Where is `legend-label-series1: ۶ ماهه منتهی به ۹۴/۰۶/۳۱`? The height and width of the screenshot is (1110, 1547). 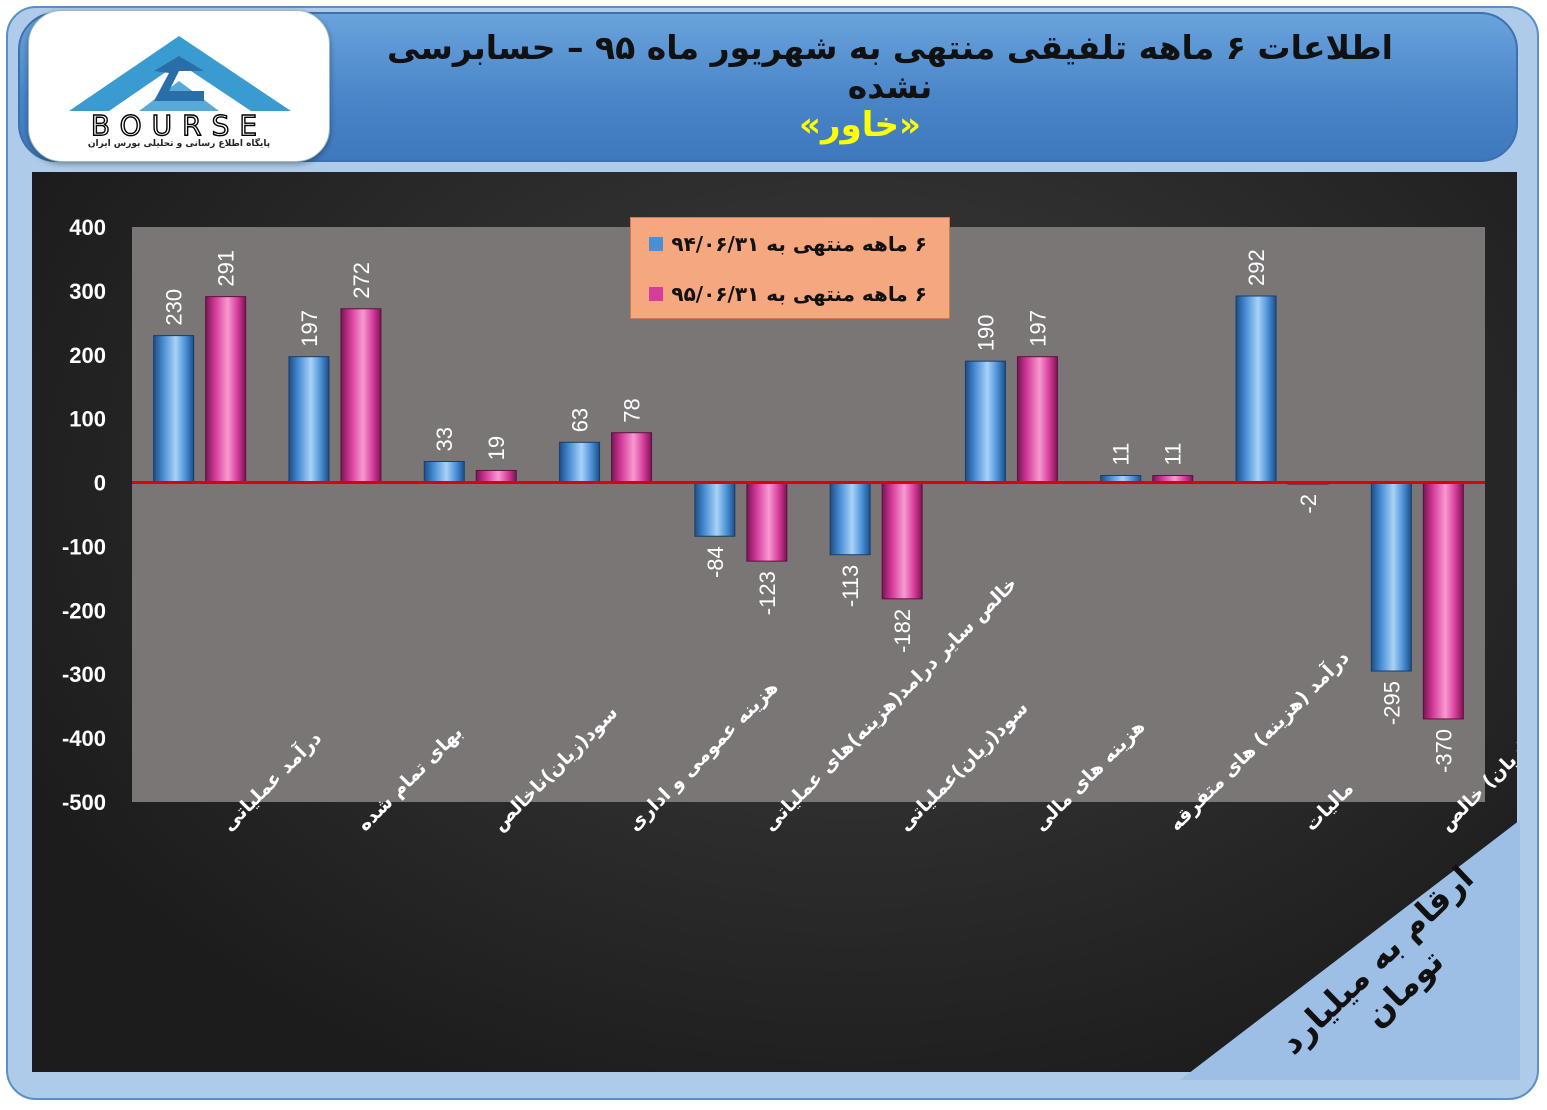 legend-label-series1: ۶ ماهه منتهی به ۹۴/۰۶/۳۱ is located at coordinates (799, 244).